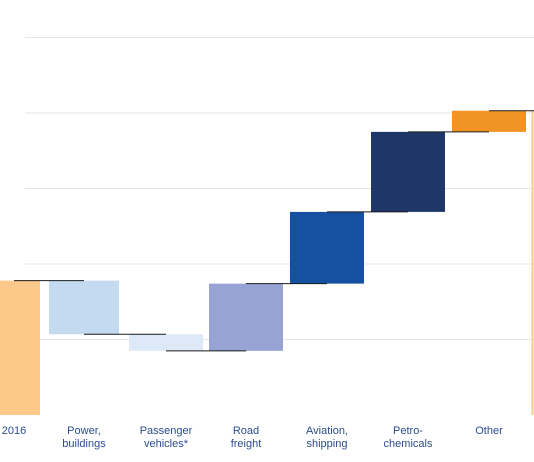 The height and width of the screenshot is (462, 534). I want to click on x-tick-label: Power, buildings, so click(84, 437).